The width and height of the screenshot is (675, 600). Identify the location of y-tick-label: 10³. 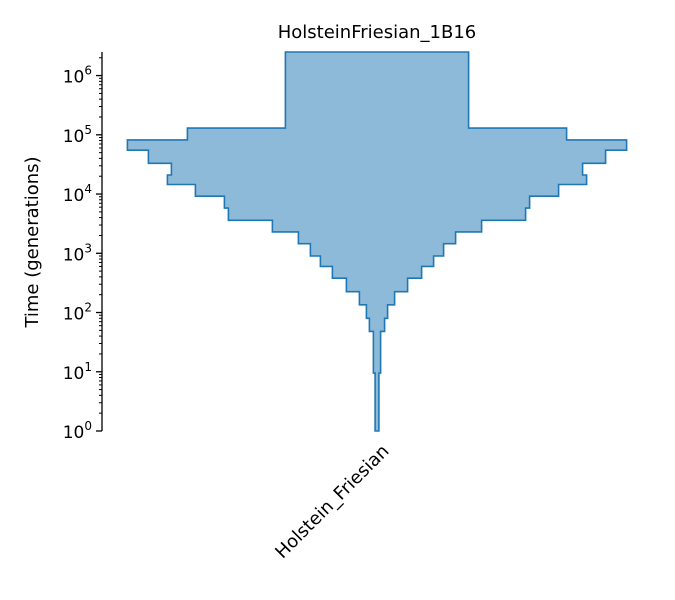
(77, 253).